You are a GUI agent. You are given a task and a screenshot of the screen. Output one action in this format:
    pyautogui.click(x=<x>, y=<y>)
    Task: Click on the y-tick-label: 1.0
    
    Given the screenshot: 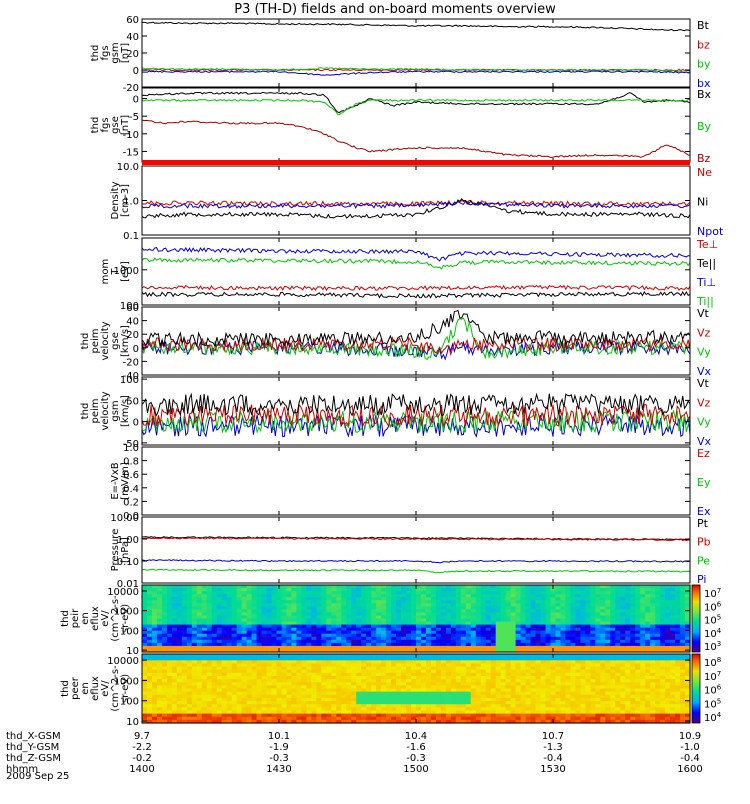 What is the action you would take?
    pyautogui.click(x=131, y=448)
    